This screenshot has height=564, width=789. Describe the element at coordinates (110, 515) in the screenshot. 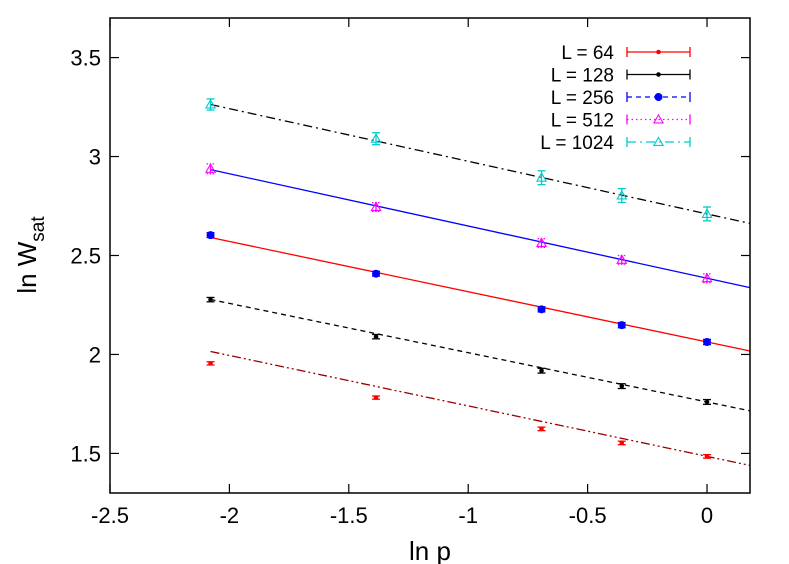

I see `x-tick-label: -2.5` at that location.